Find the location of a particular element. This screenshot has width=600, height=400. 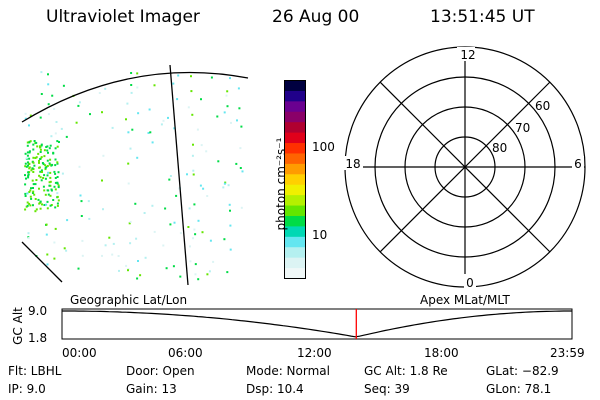

colorbar-tick-10: 10 is located at coordinates (320, 235).